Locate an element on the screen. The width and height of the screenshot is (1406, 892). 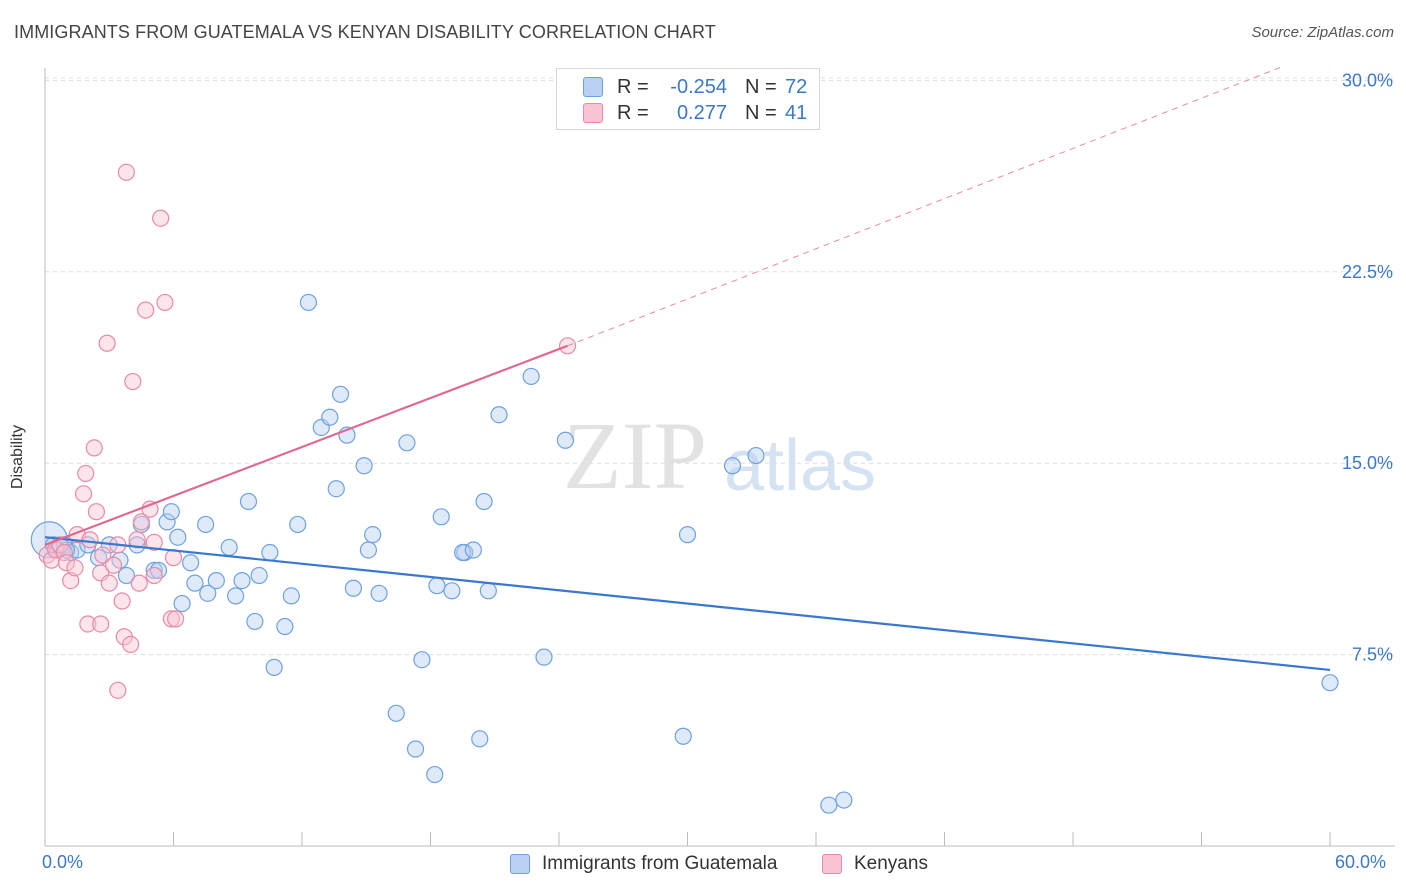
bottom-legend-label: Kenyans is located at coordinates (891, 863).